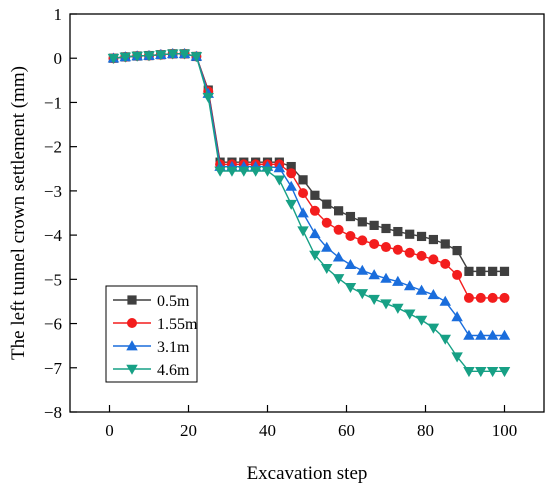 The width and height of the screenshot is (550, 493). Describe the element at coordinates (307, 473) in the screenshot. I see `x-axis-title: Excavation step` at that location.